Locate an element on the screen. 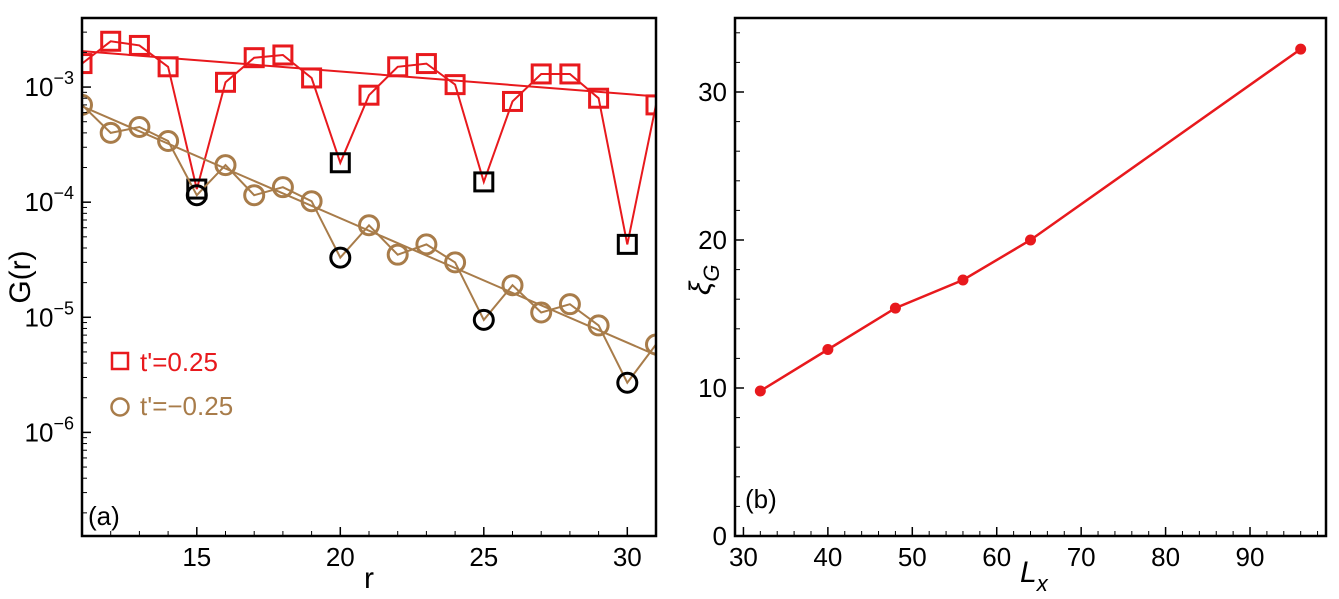 The width and height of the screenshot is (1339, 599). legend-label-tprime-pos: t'=0.25 is located at coordinates (179, 362).